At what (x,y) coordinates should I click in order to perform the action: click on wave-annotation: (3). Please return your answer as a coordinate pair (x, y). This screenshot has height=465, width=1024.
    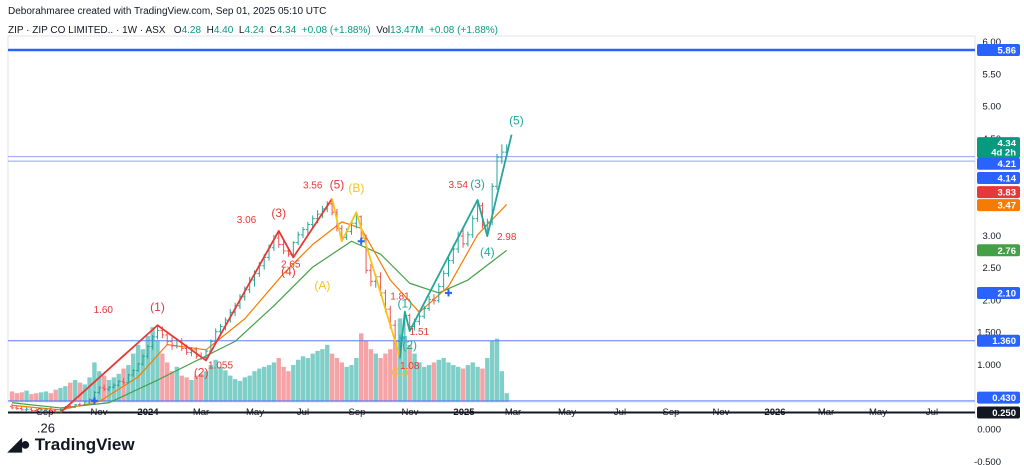
    Looking at the image, I should click on (477, 184).